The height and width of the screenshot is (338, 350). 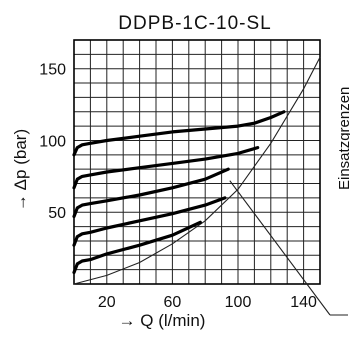 I want to click on y-axis-label: → Δp (bar), so click(x=20, y=170).